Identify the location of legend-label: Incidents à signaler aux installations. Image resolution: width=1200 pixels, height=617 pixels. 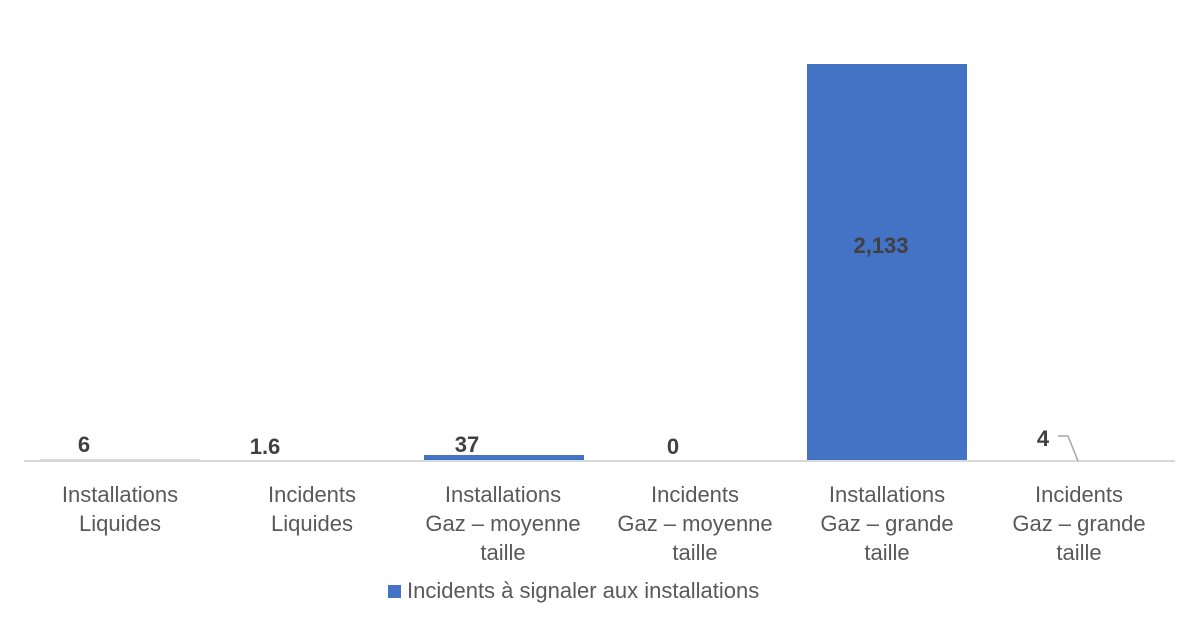
(583, 590).